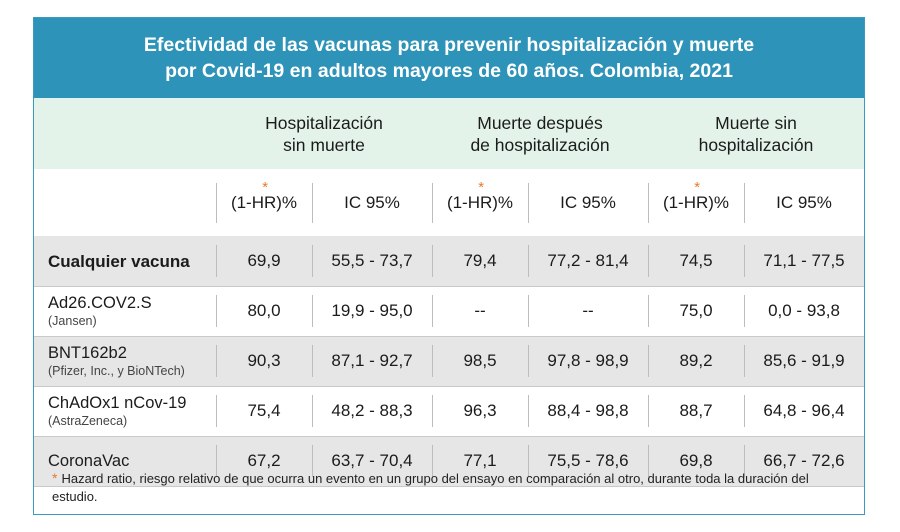  I want to click on row-label: Cualquier vacuna, so click(119, 261).